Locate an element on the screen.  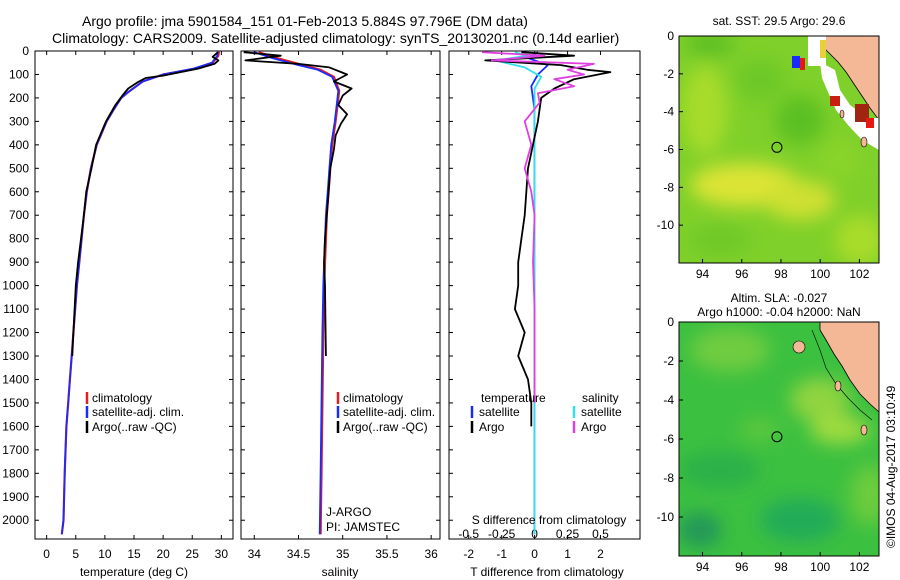
x-tick-label: 5 is located at coordinates (75, 554).